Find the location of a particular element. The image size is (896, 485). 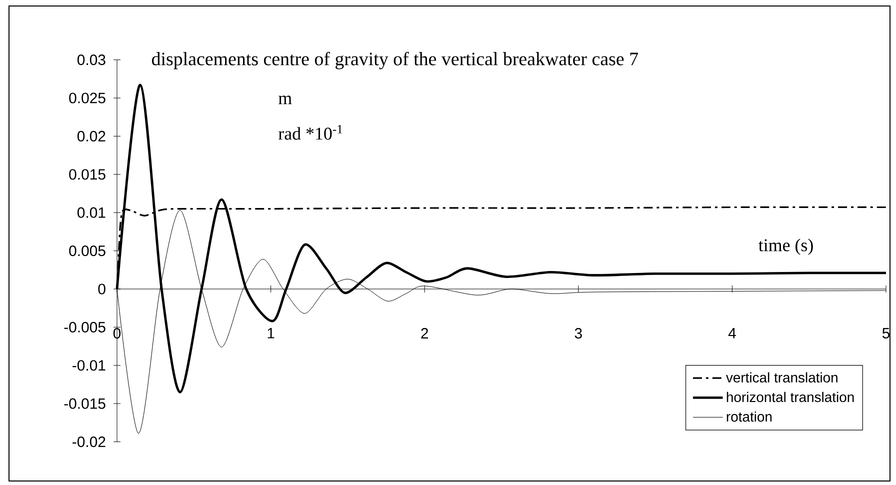

y-tick-label: 0.005 is located at coordinates (87, 251).